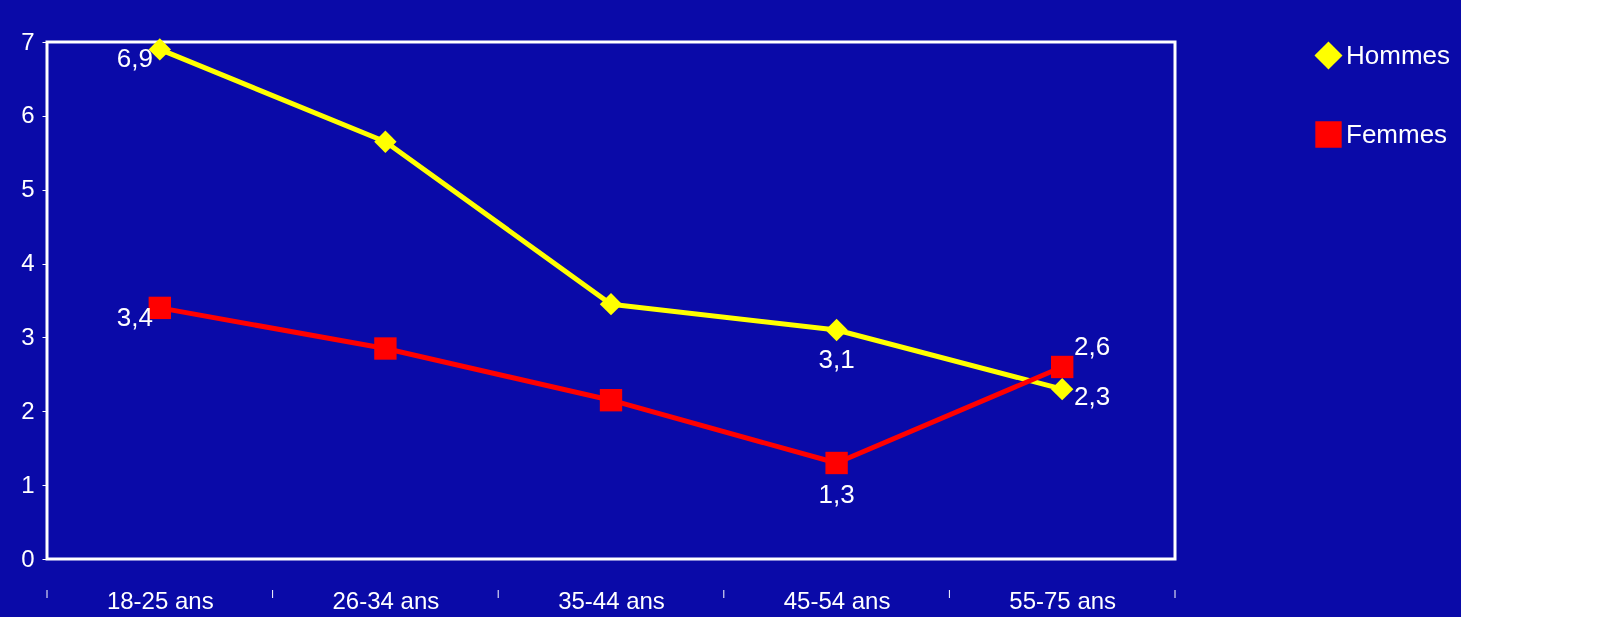 The width and height of the screenshot is (1600, 617). What do you see at coordinates (836, 359) in the screenshot?
I see `data-label: 3,1` at bounding box center [836, 359].